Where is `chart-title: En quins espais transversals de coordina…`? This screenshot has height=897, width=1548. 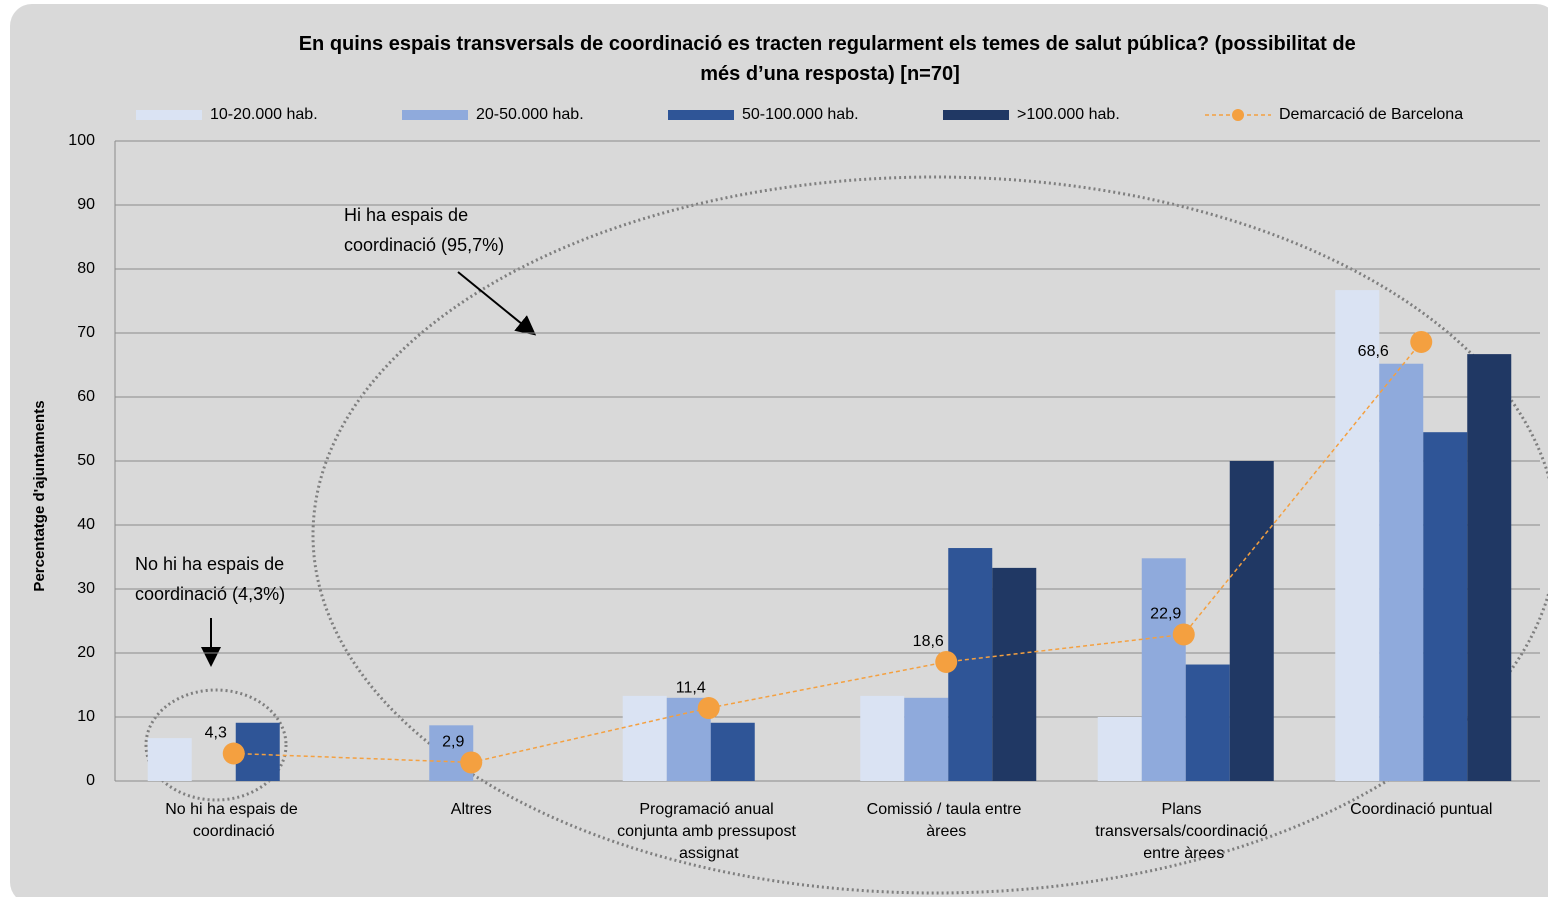
chart-title: En quins espais transversals de coordina… is located at coordinates (830, 59).